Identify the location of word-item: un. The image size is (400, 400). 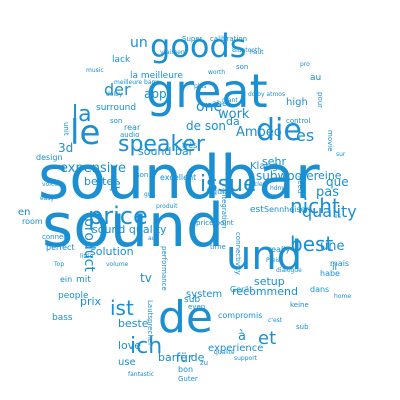
(139, 43).